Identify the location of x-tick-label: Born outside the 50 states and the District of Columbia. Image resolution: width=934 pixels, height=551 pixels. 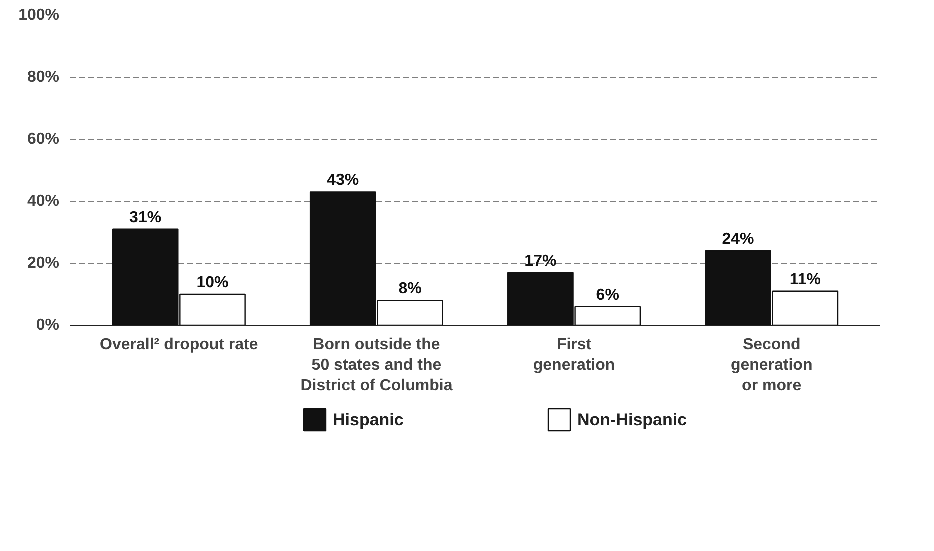
(376, 365).